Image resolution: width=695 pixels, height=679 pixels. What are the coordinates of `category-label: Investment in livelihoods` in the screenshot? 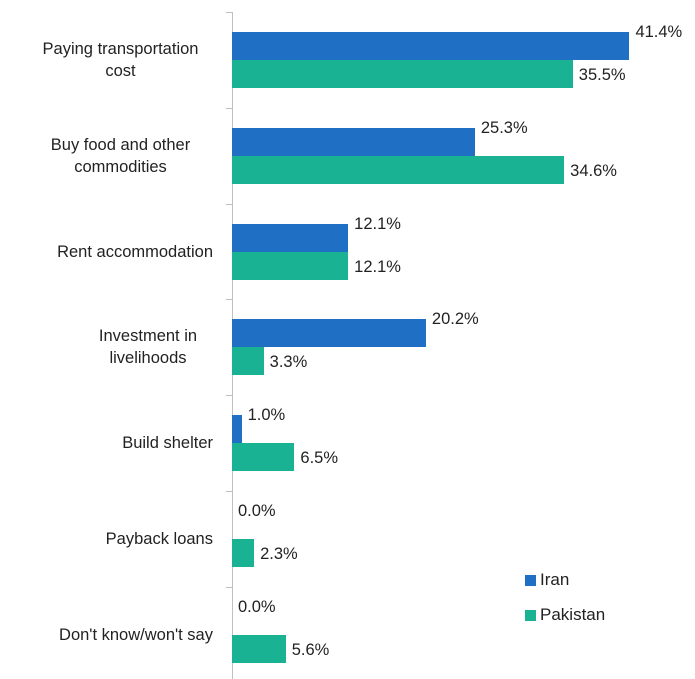 It's located at (148, 347).